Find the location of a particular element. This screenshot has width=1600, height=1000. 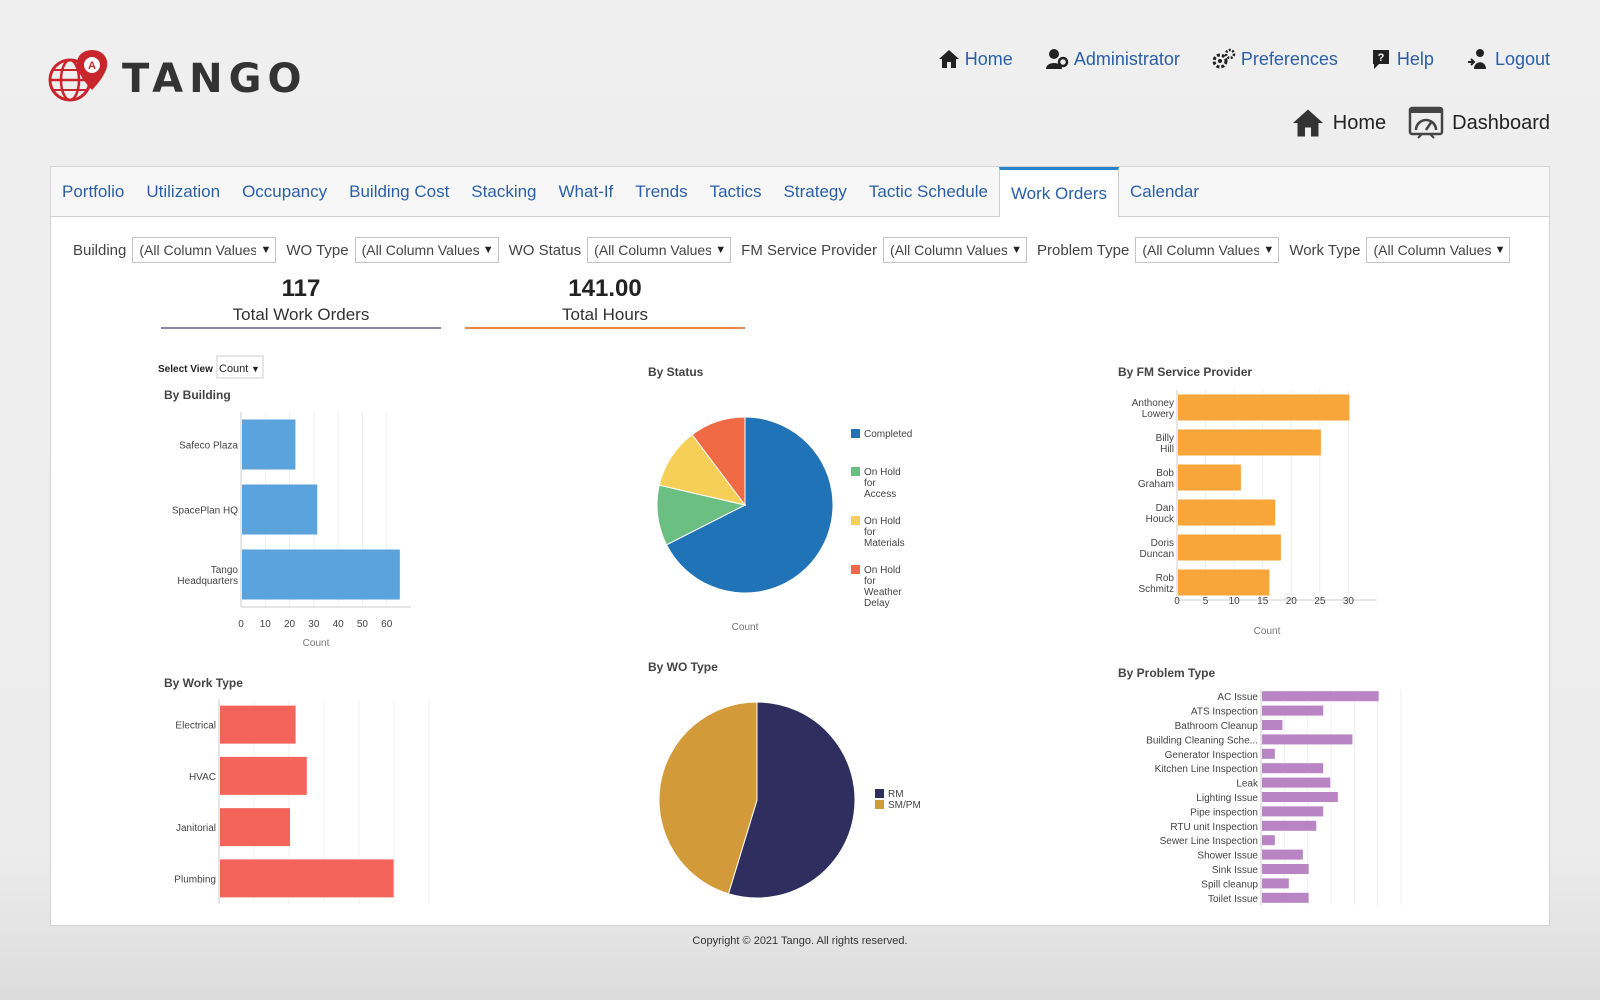

sub-nav-home: Home is located at coordinates (1338, 123).